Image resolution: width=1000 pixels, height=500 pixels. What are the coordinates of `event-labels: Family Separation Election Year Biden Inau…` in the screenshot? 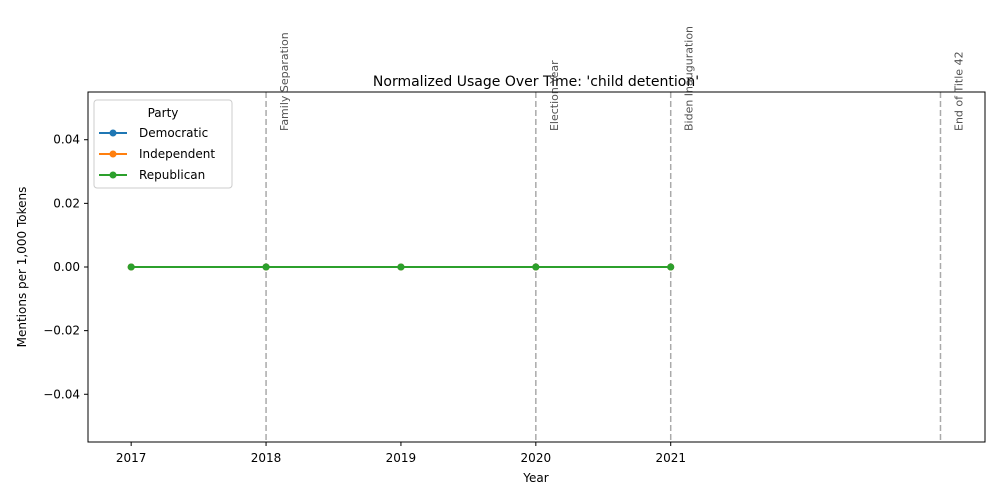 It's located at (621, 78).